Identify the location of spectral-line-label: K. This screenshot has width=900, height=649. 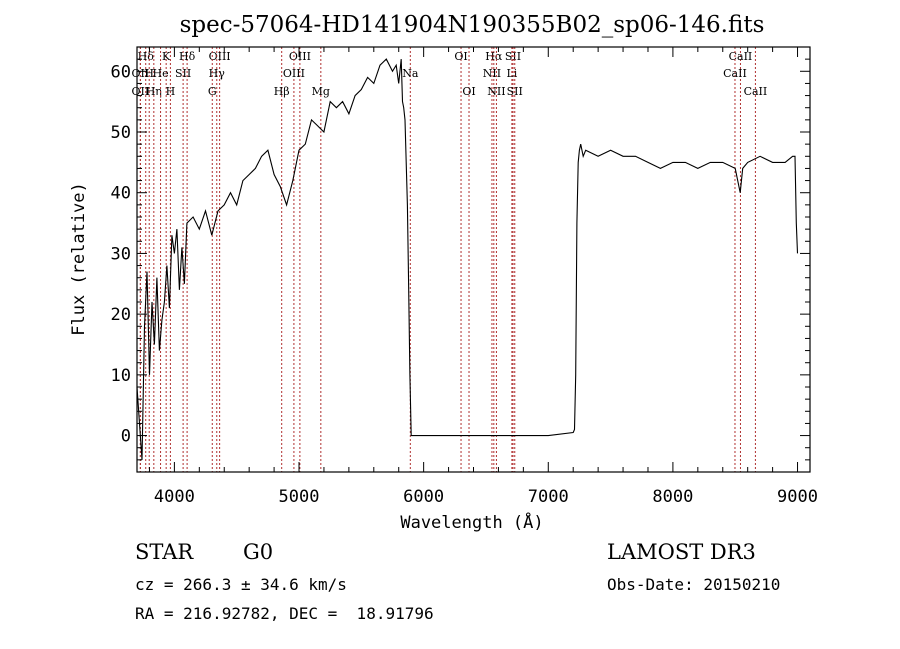
(166, 56).